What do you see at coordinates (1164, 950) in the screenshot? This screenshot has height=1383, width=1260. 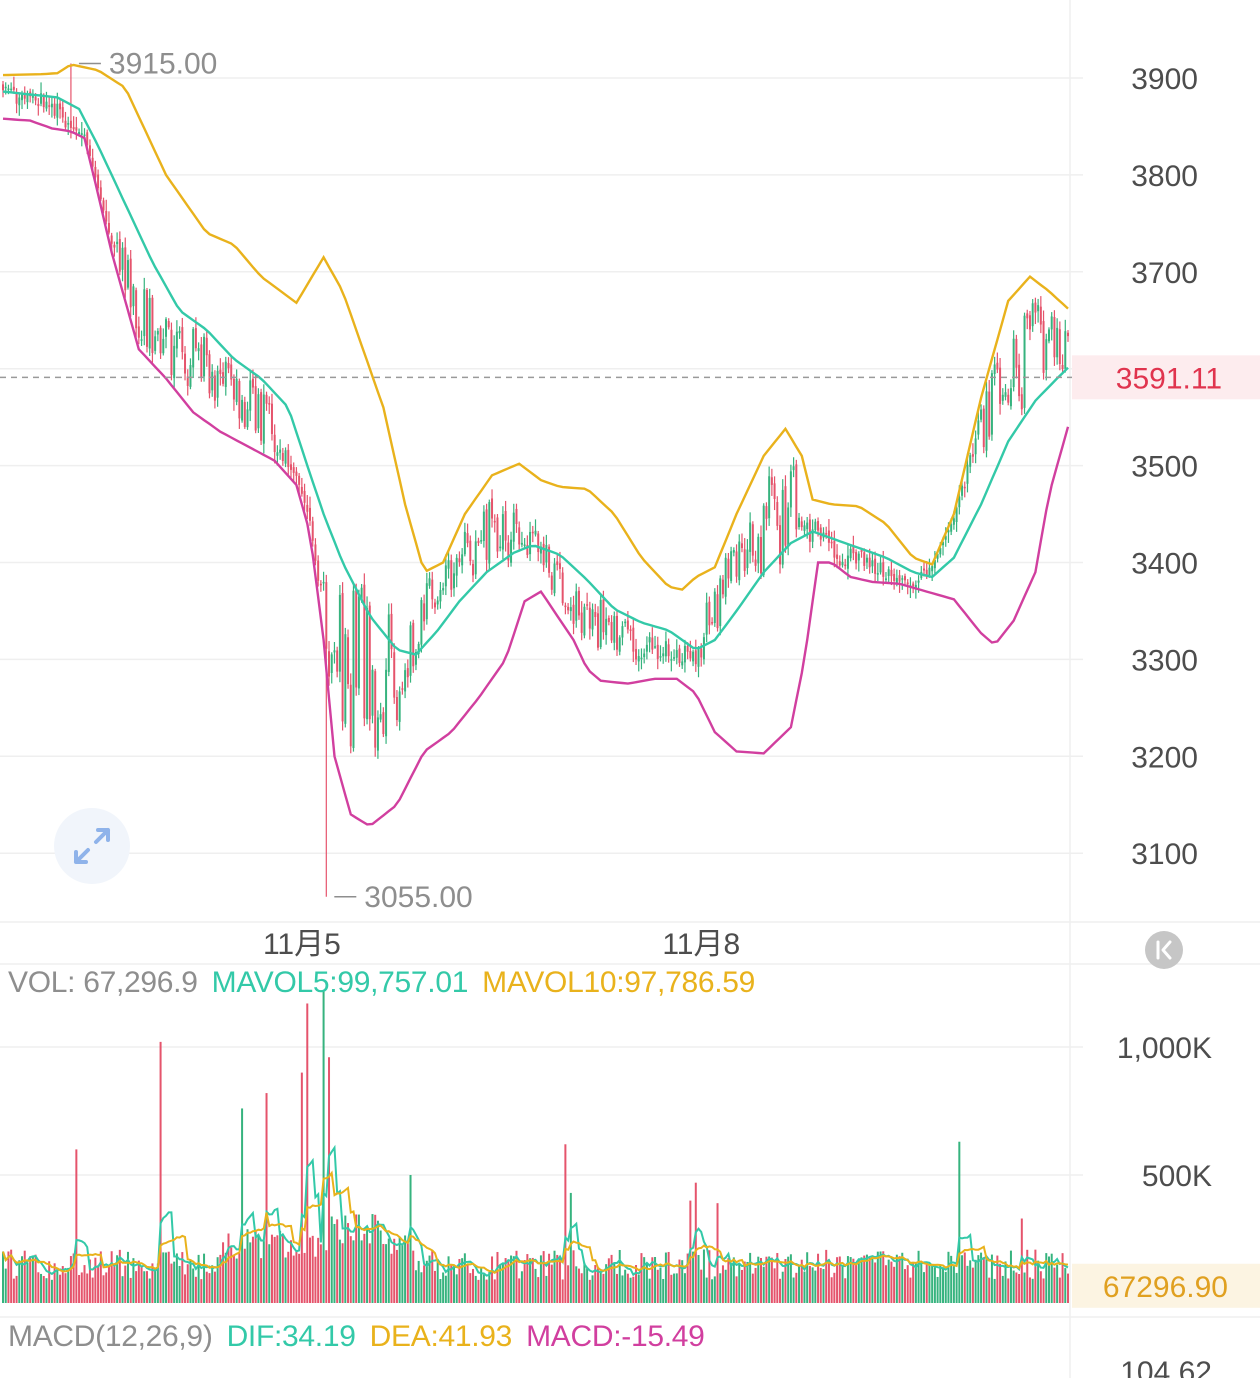 I see `collapse-panel-button` at bounding box center [1164, 950].